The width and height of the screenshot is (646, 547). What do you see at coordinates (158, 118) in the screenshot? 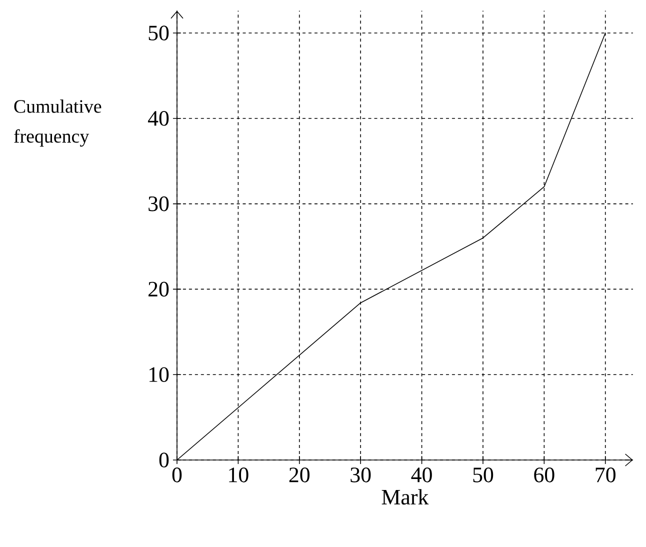
I see `y-tick-label: 40` at bounding box center [158, 118].